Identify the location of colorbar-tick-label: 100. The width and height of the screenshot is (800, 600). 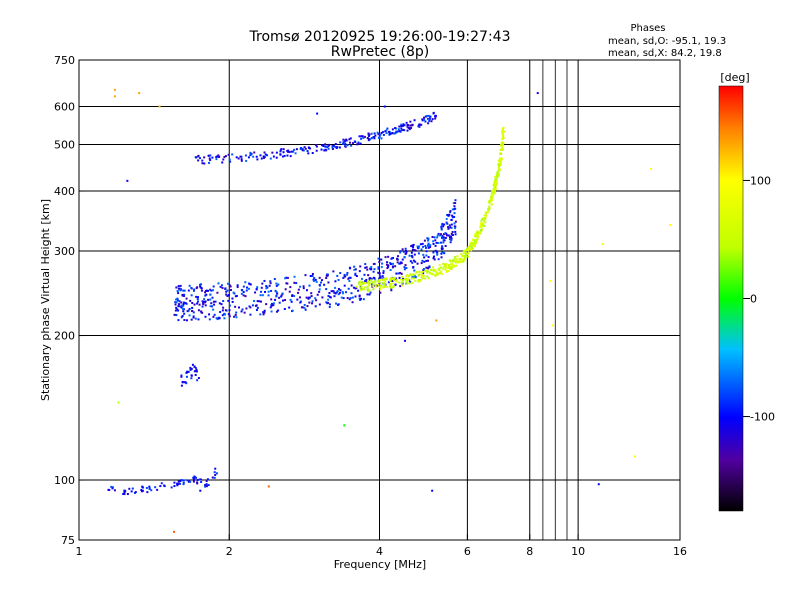
(760, 180).